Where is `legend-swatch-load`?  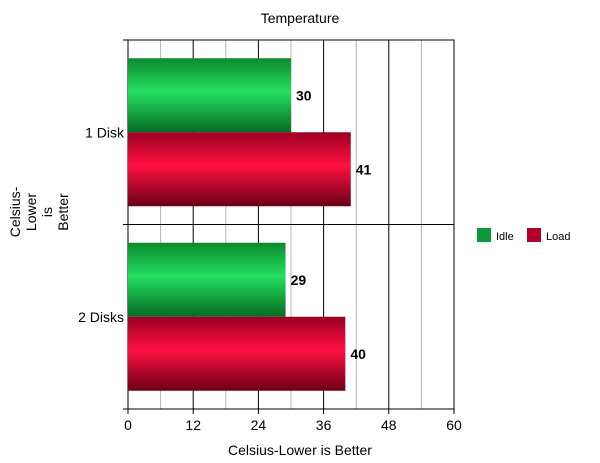
legend-swatch-load is located at coordinates (534, 235).